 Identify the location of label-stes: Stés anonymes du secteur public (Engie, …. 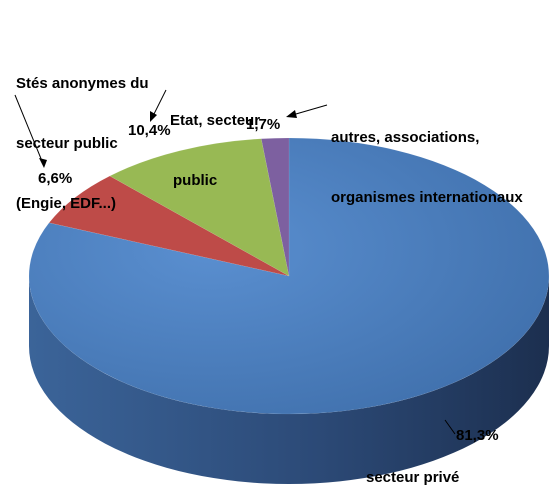
(82, 134).